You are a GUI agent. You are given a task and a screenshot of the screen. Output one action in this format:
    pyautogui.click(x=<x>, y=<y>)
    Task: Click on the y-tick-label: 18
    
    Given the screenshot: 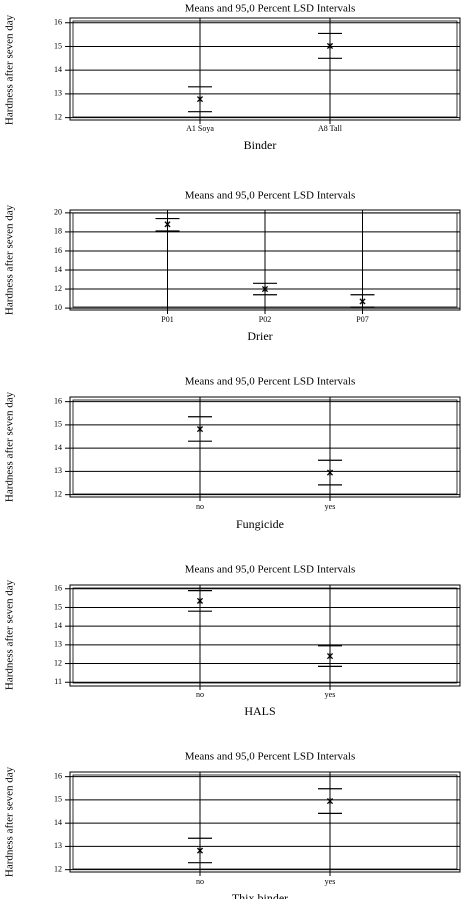 What is the action you would take?
    pyautogui.click(x=58, y=231)
    